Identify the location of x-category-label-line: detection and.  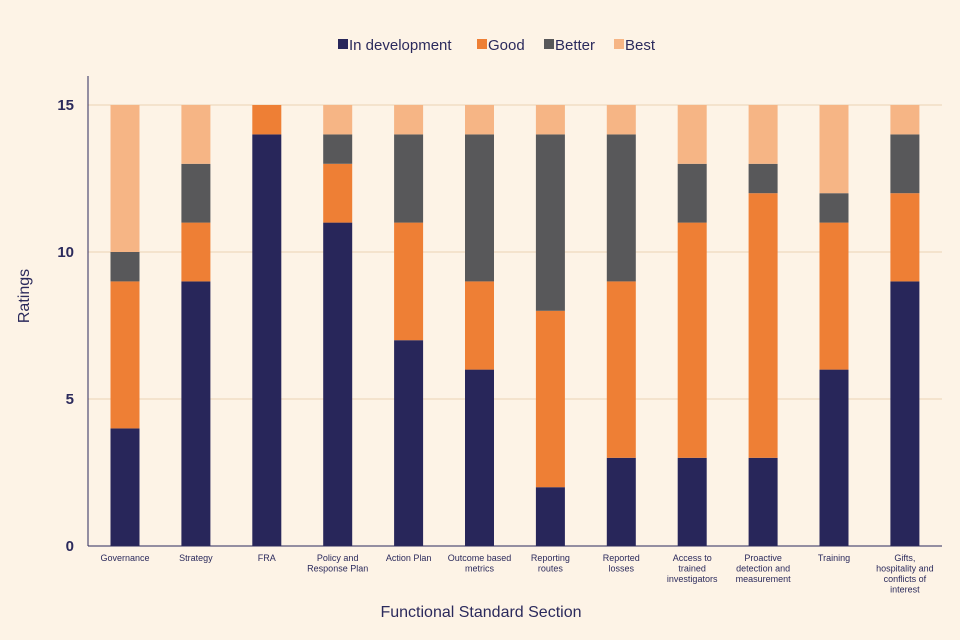
(763, 569).